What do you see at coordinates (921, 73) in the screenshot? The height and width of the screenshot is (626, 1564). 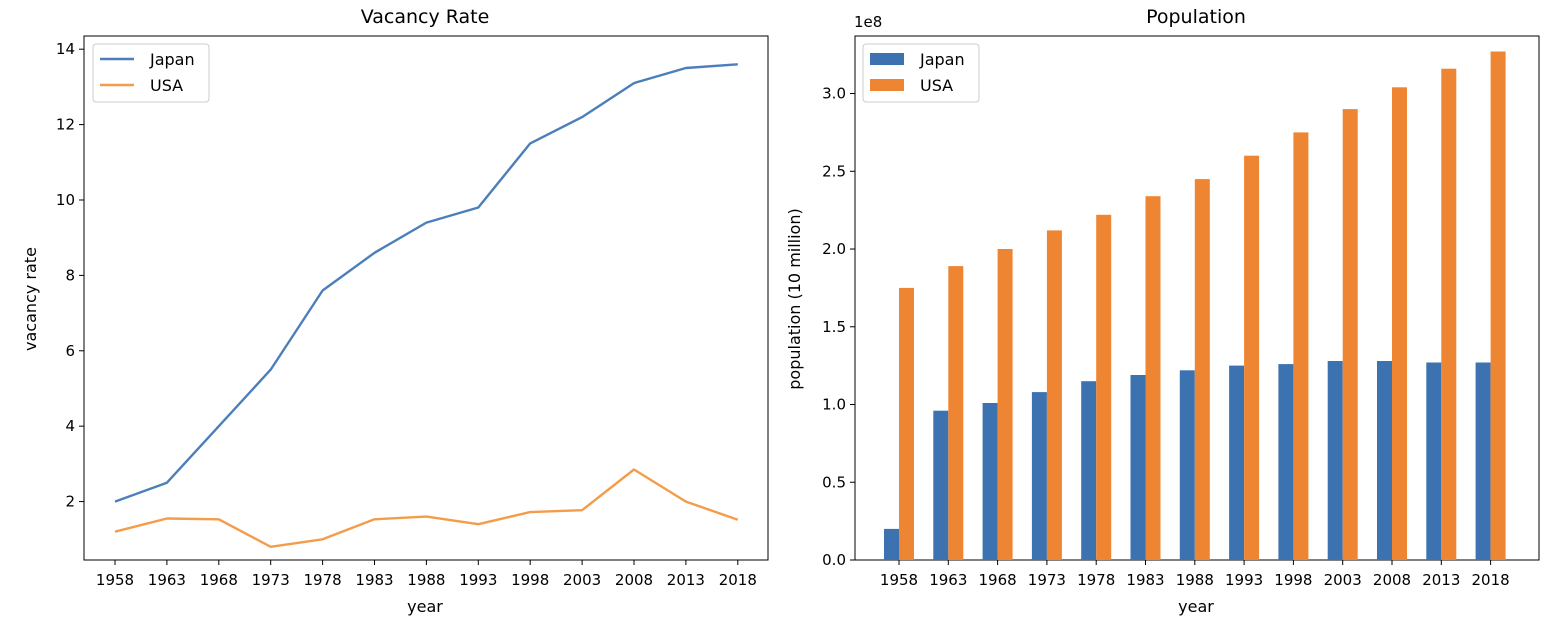 I see `population-legend: Japan USA` at bounding box center [921, 73].